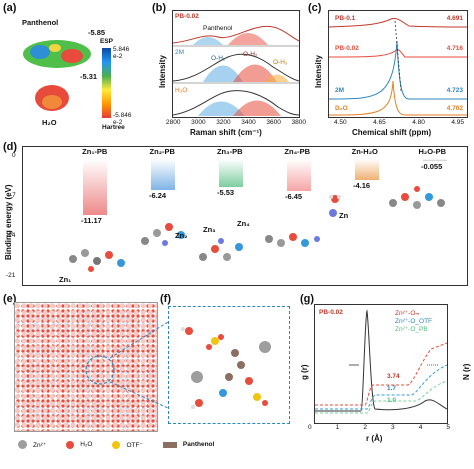  Describe the element at coordinates (221, 249) in the screenshot. I see `zn3-structure-image` at that location.